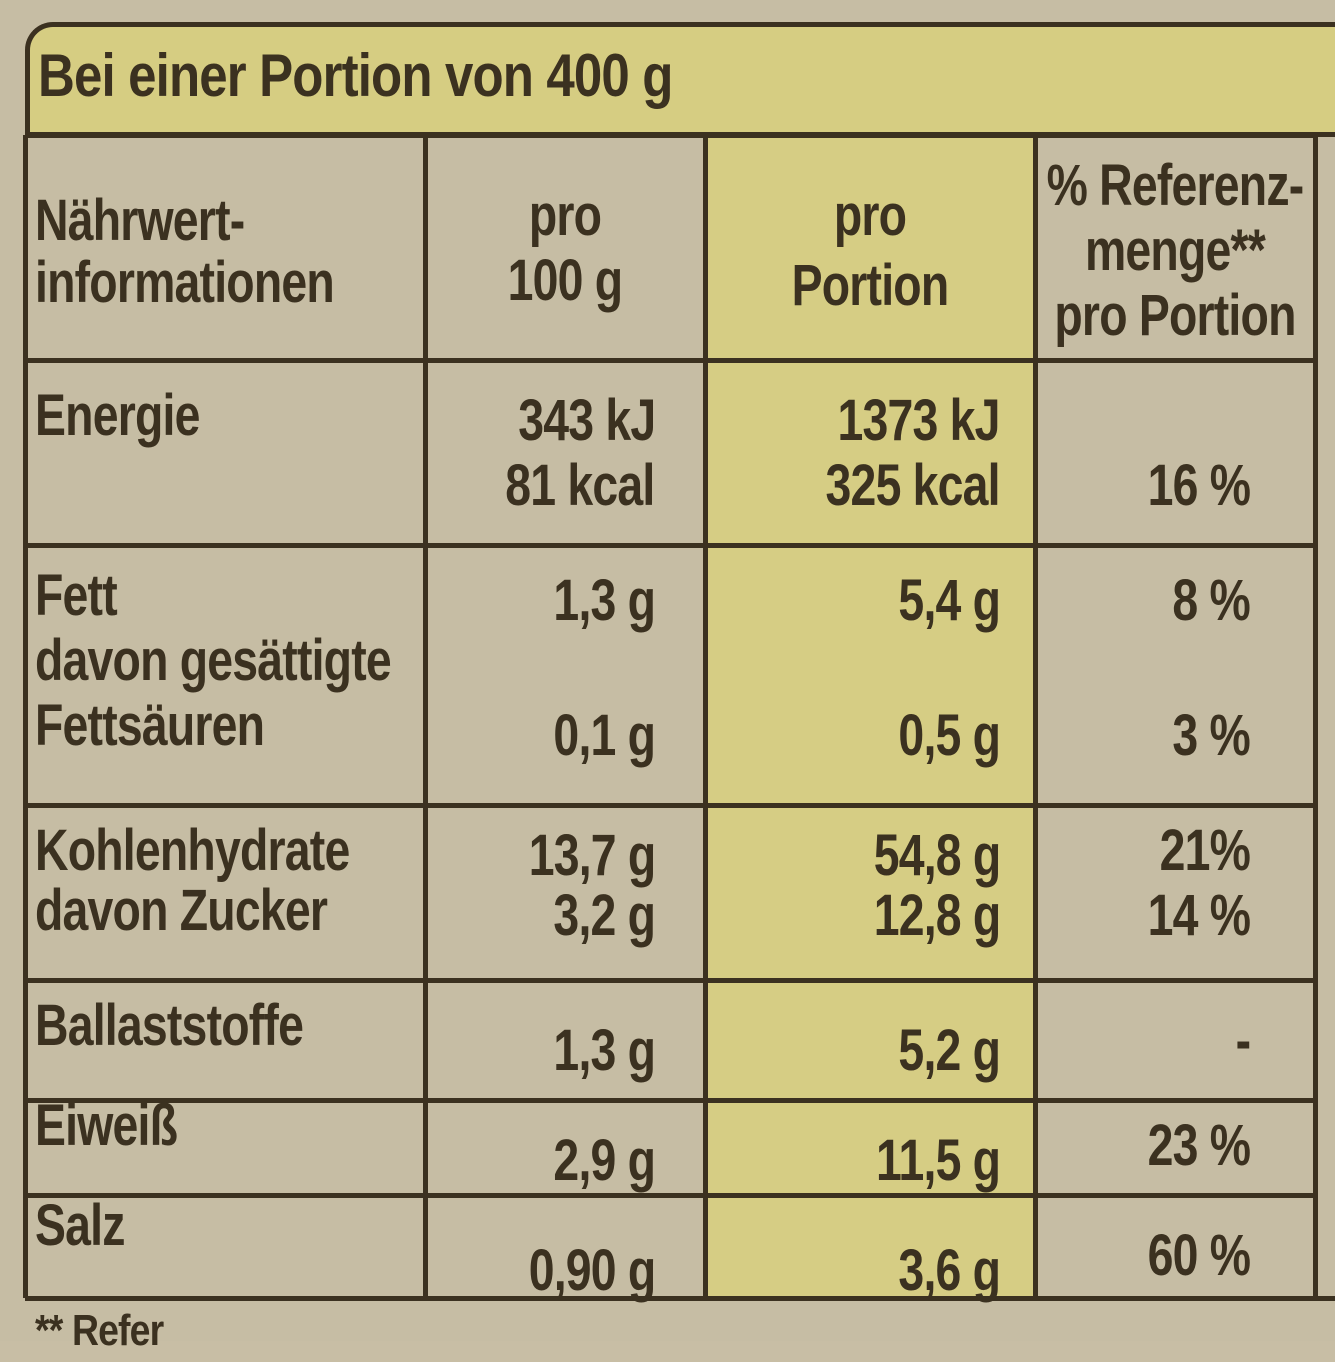  I want to click on column-header: pro Portion, so click(1175, 315).